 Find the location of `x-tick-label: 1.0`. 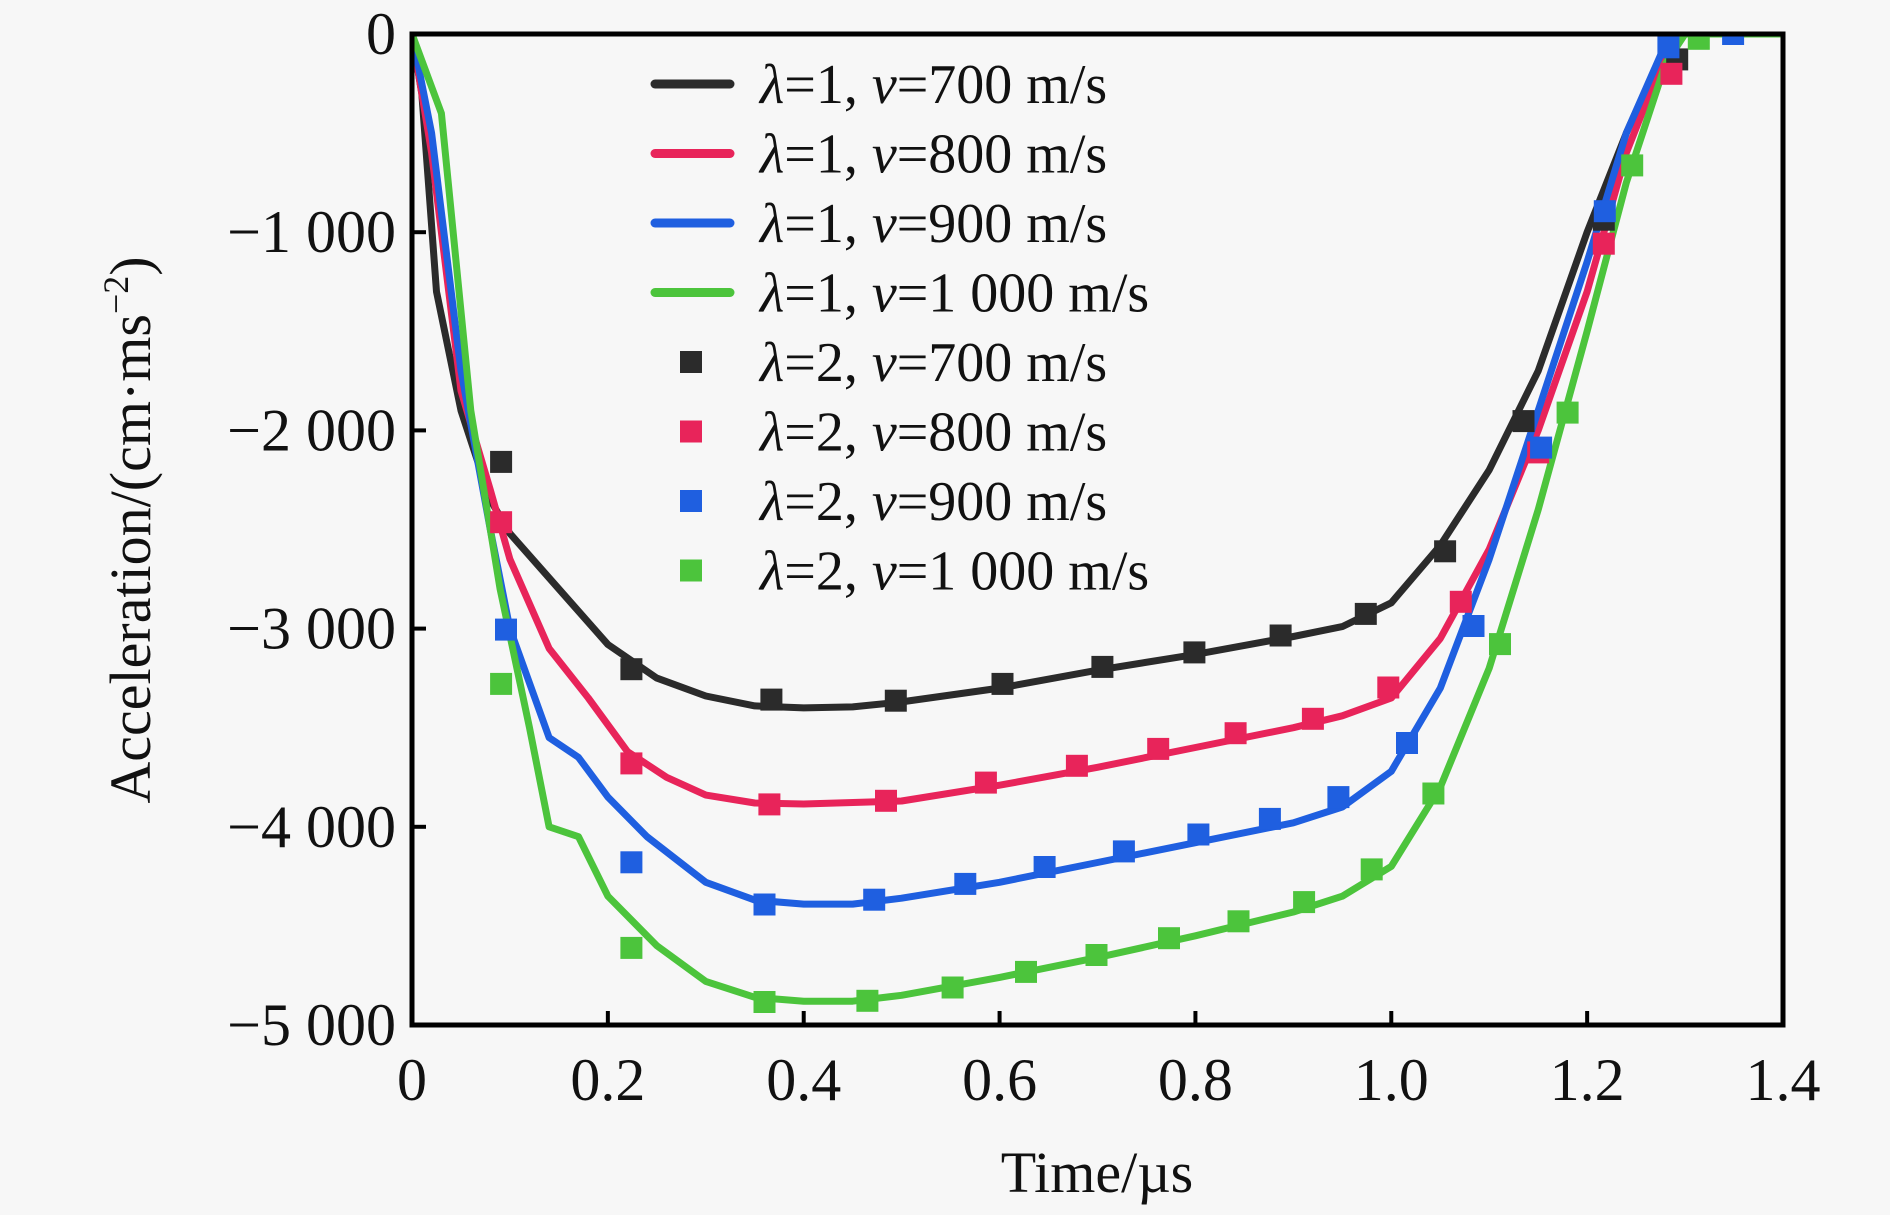

x-tick-label: 1.0 is located at coordinates (1391, 1080).